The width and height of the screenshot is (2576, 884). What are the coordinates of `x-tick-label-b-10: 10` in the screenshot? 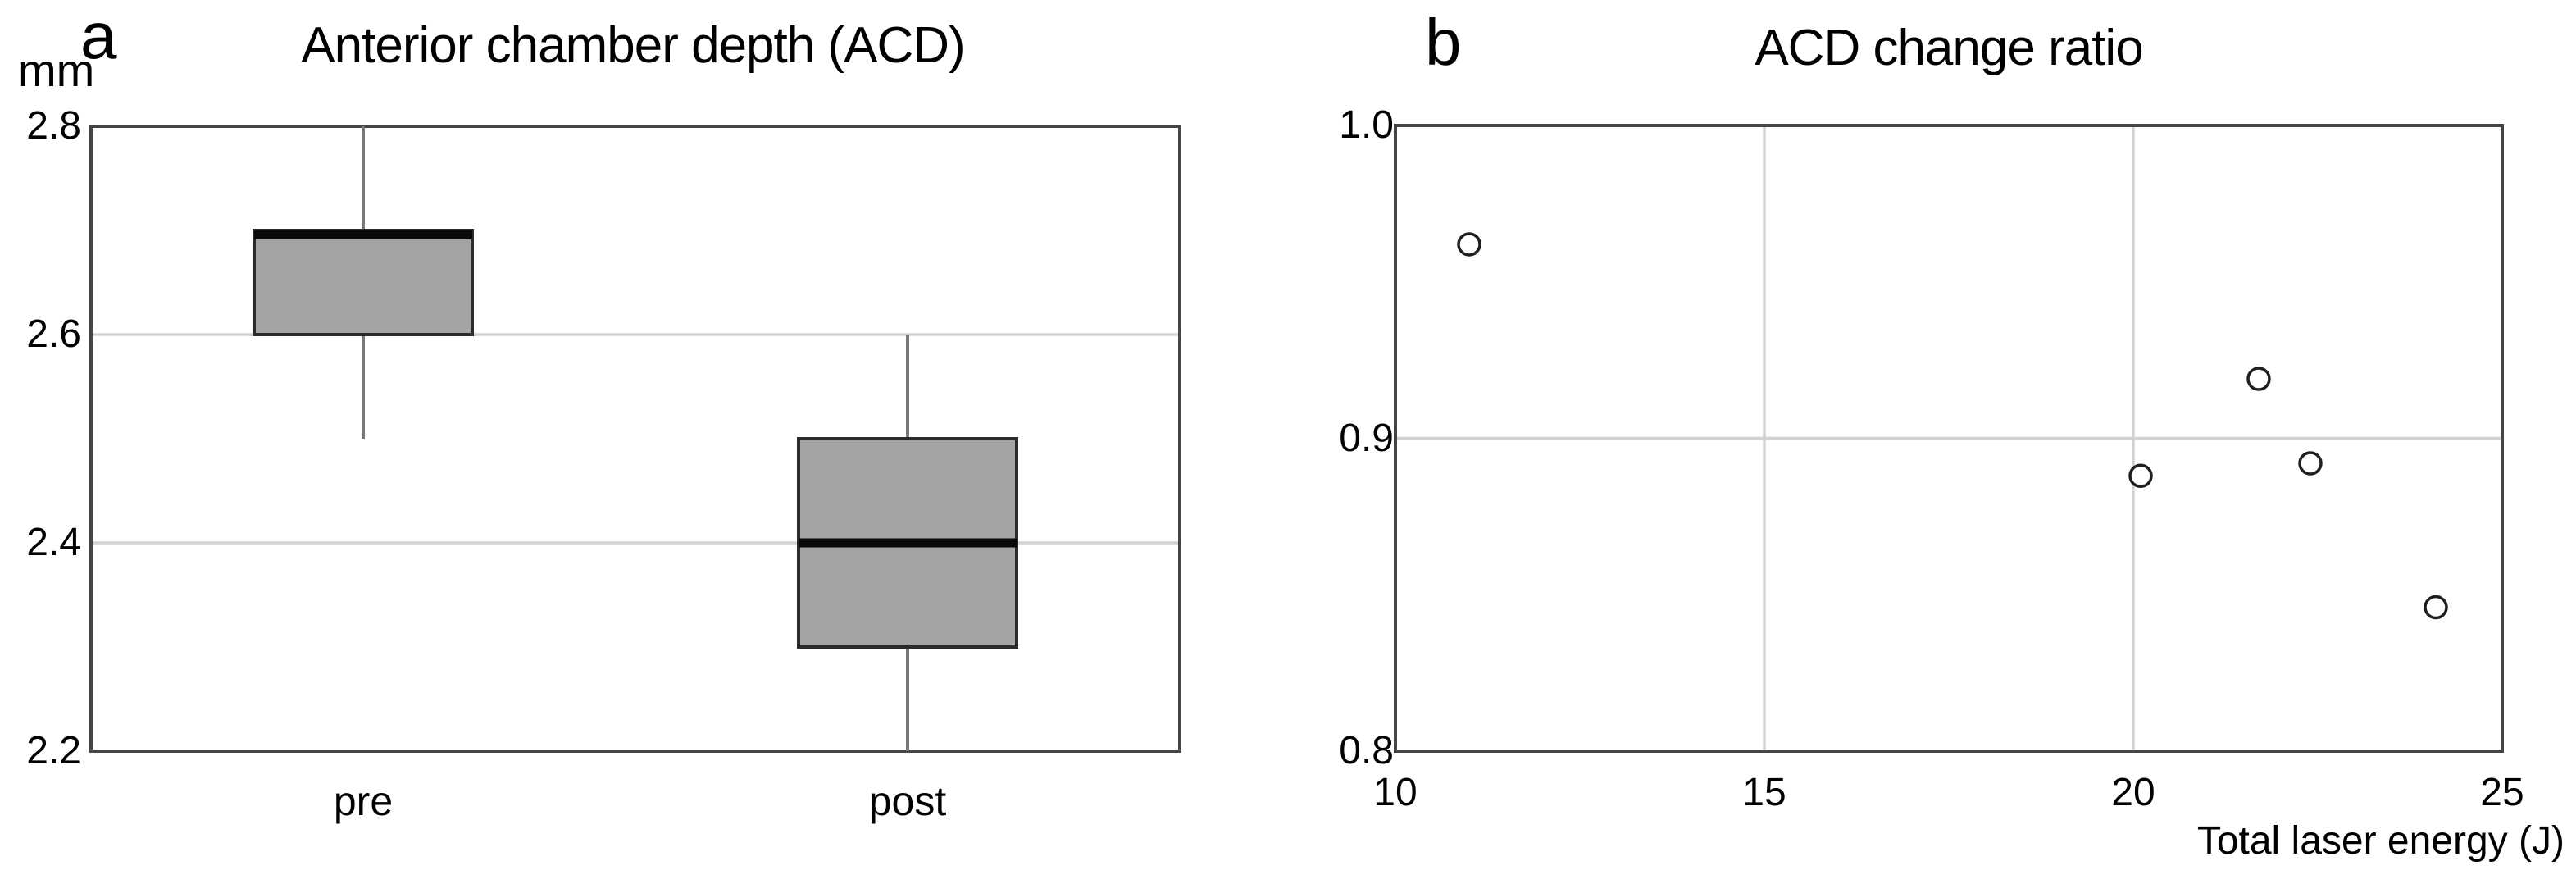 It's located at (1396, 793).